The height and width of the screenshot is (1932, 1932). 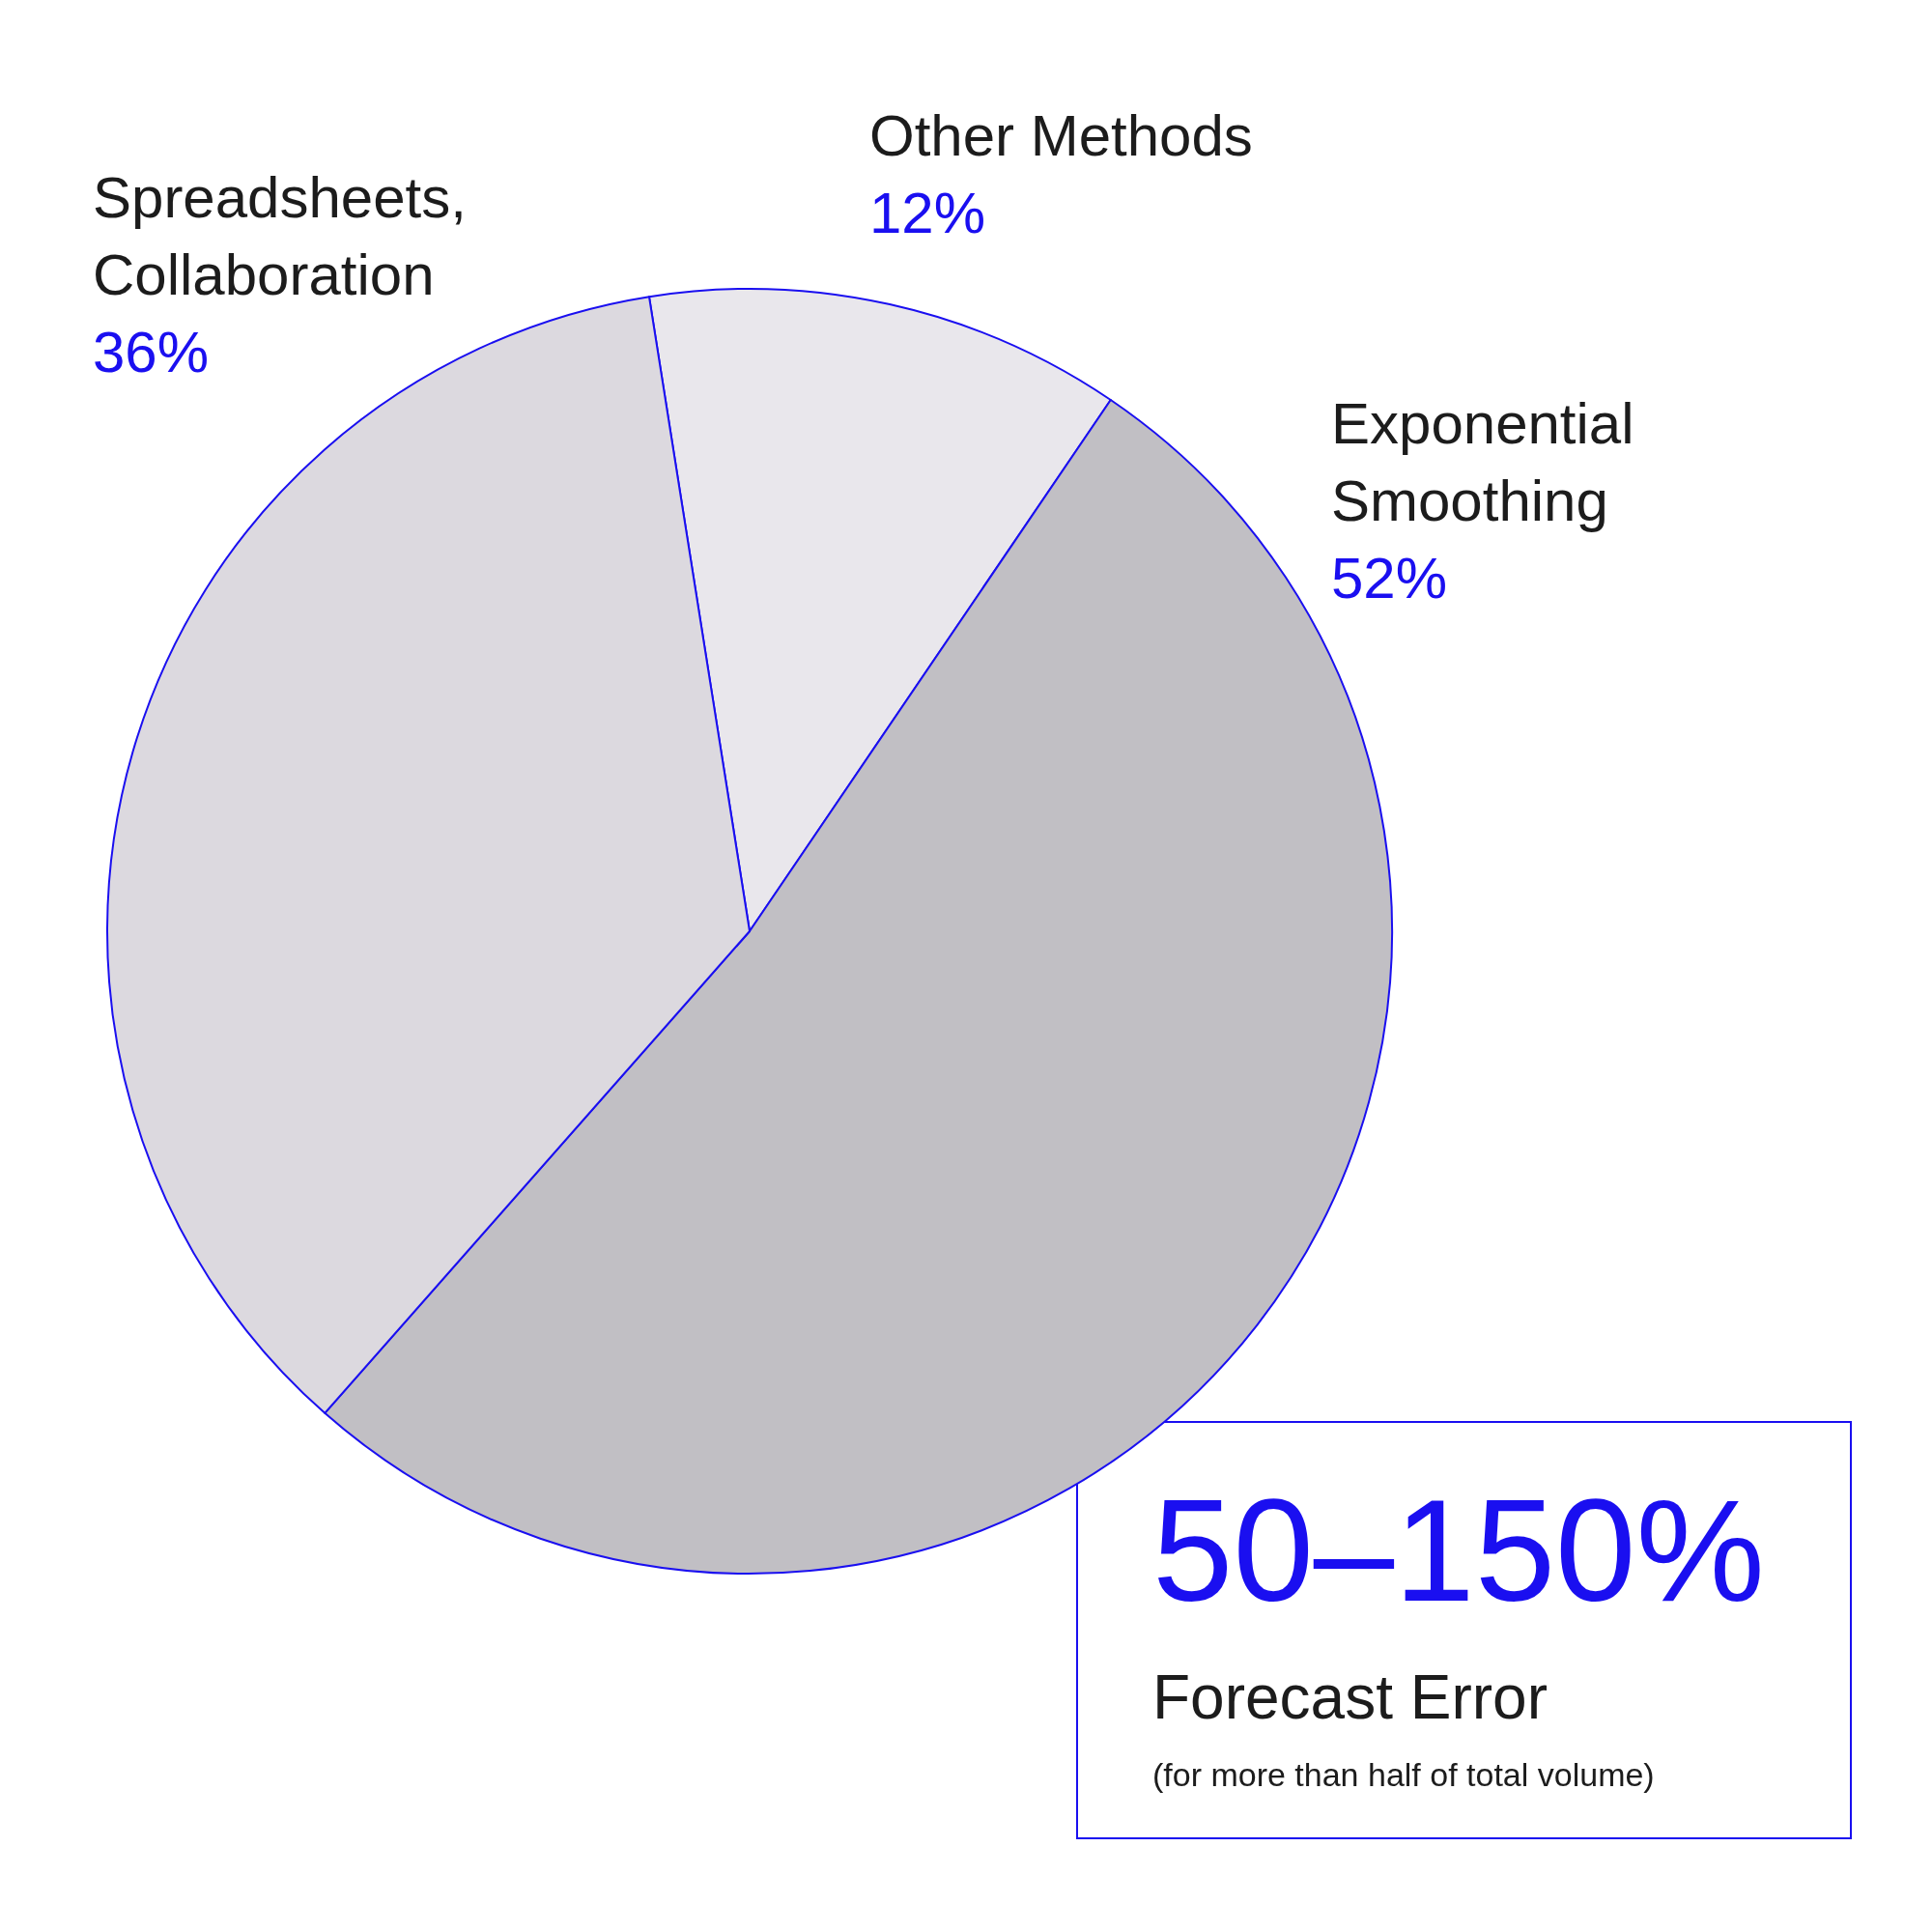 I want to click on slice-label: Spreadsheets, Collaboration, so click(x=280, y=235).